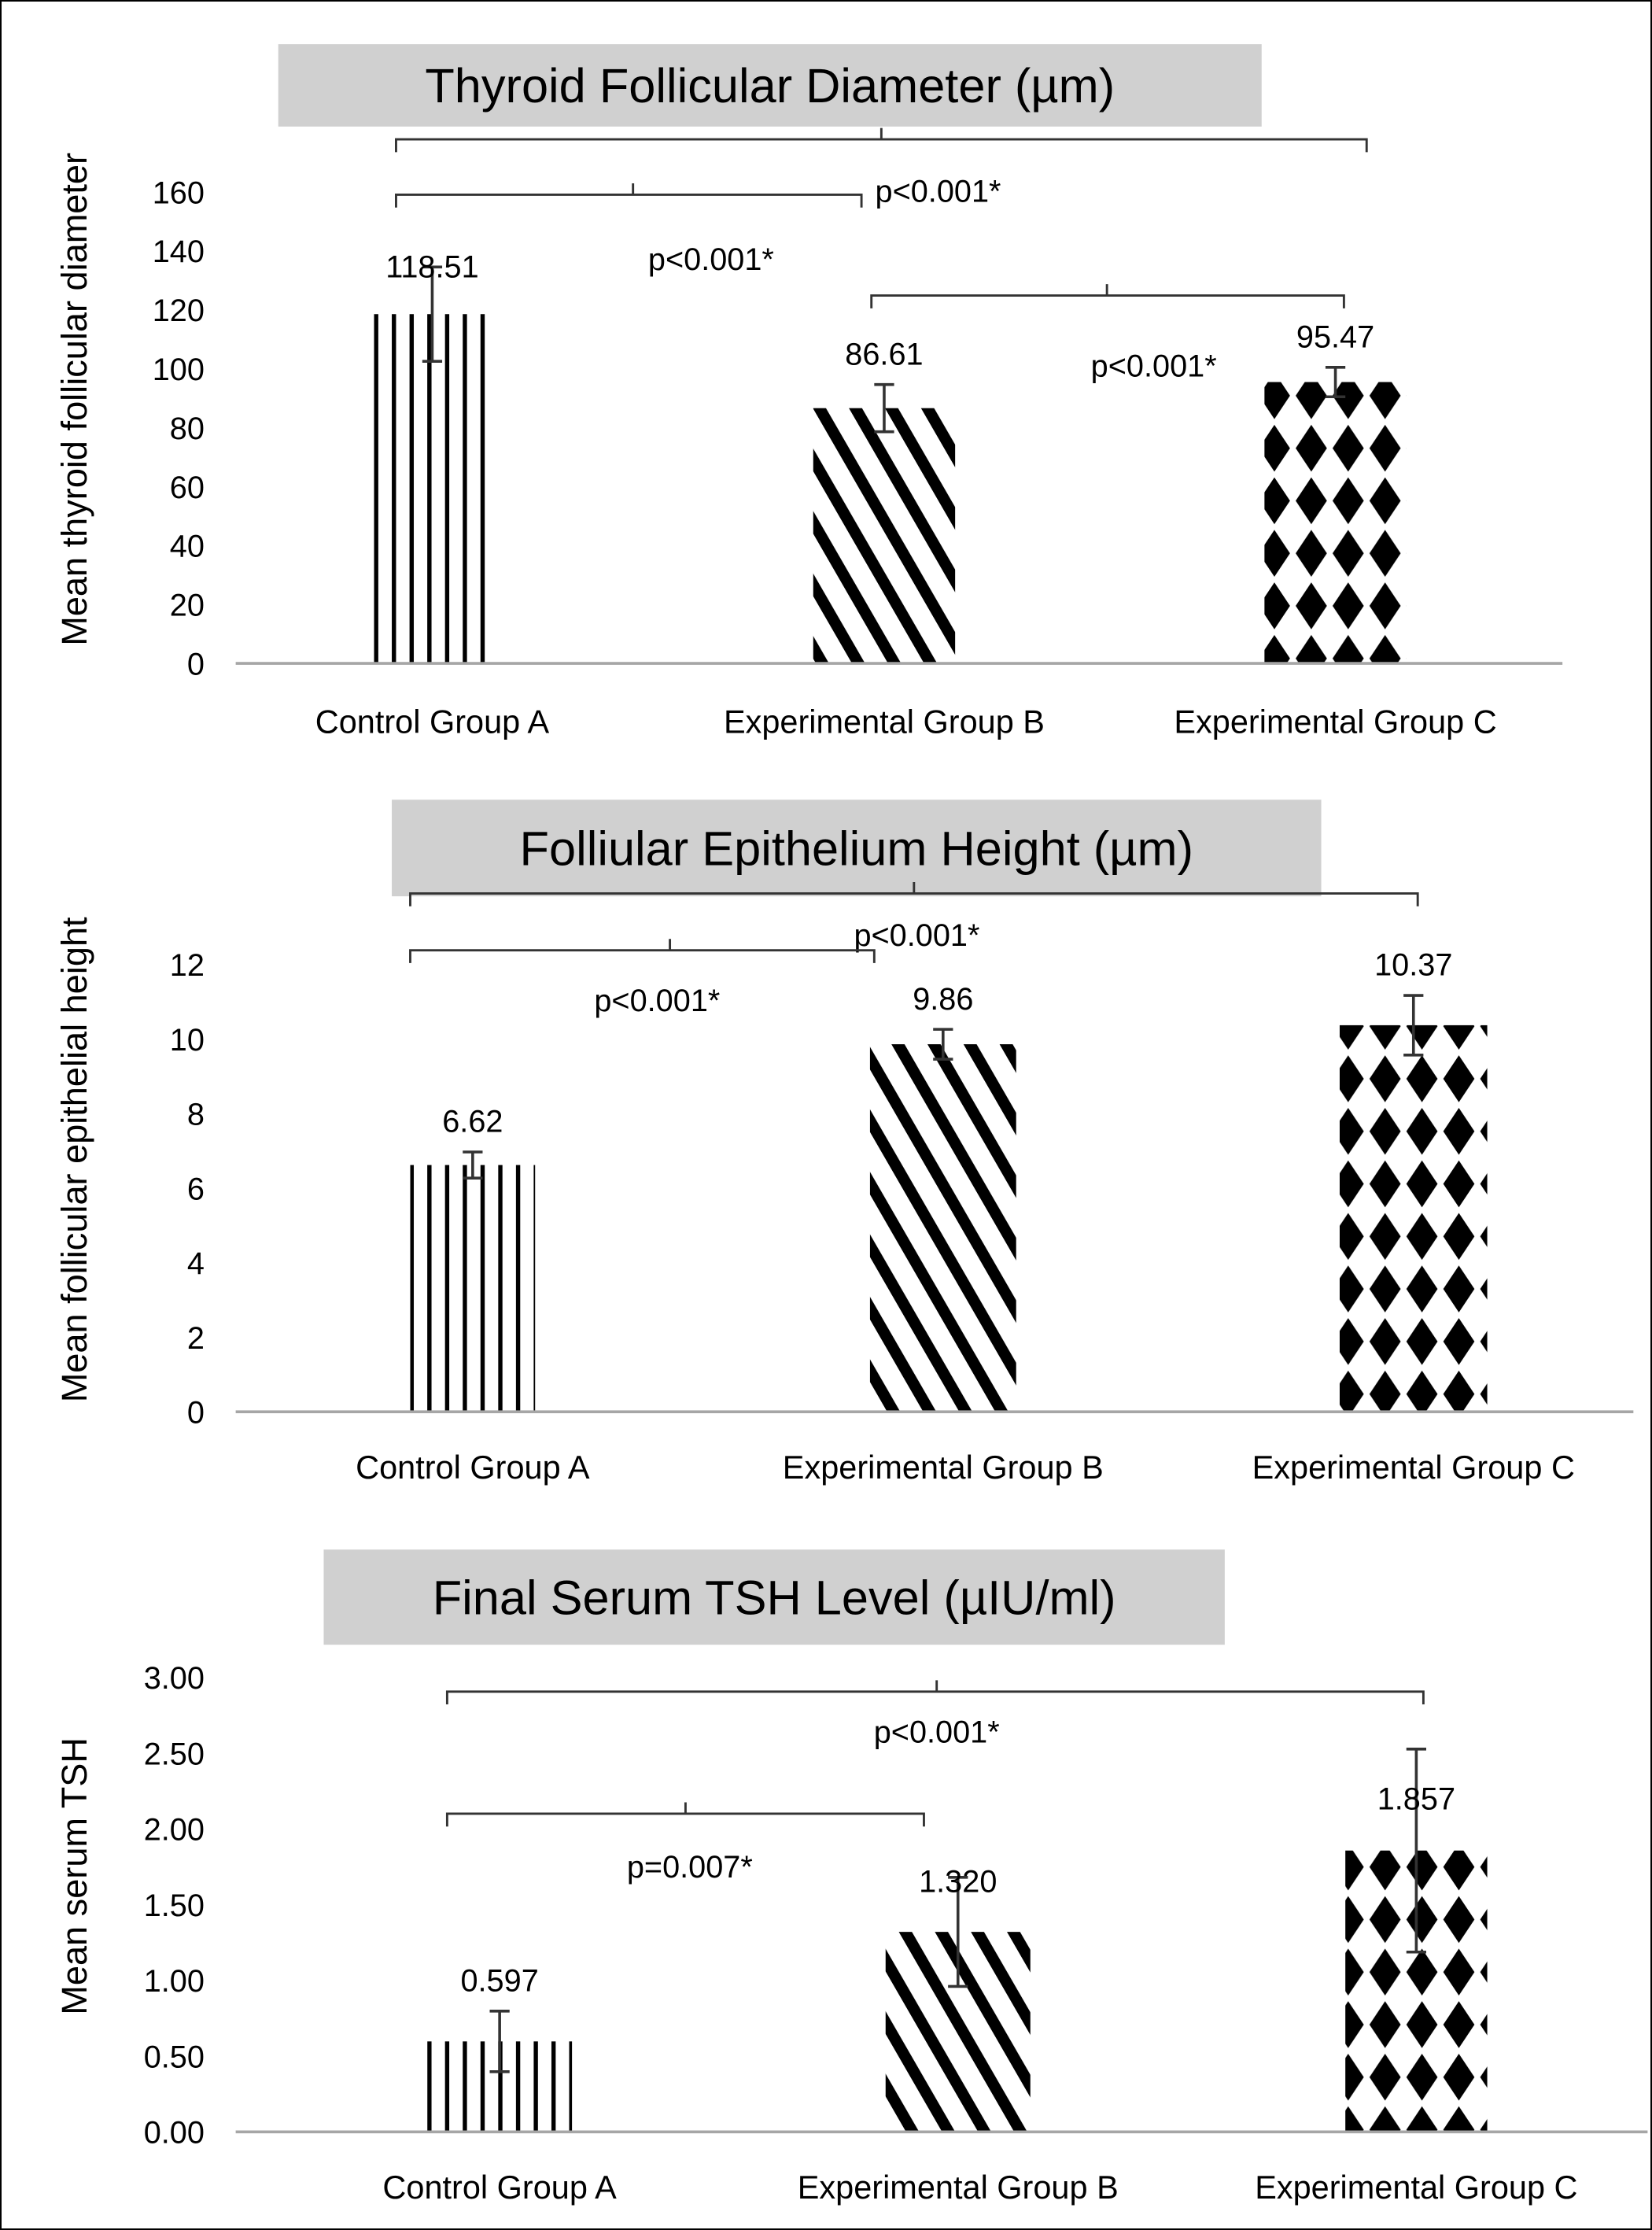  Describe the element at coordinates (196, 1263) in the screenshot. I see `y-tick-label: 4` at that location.